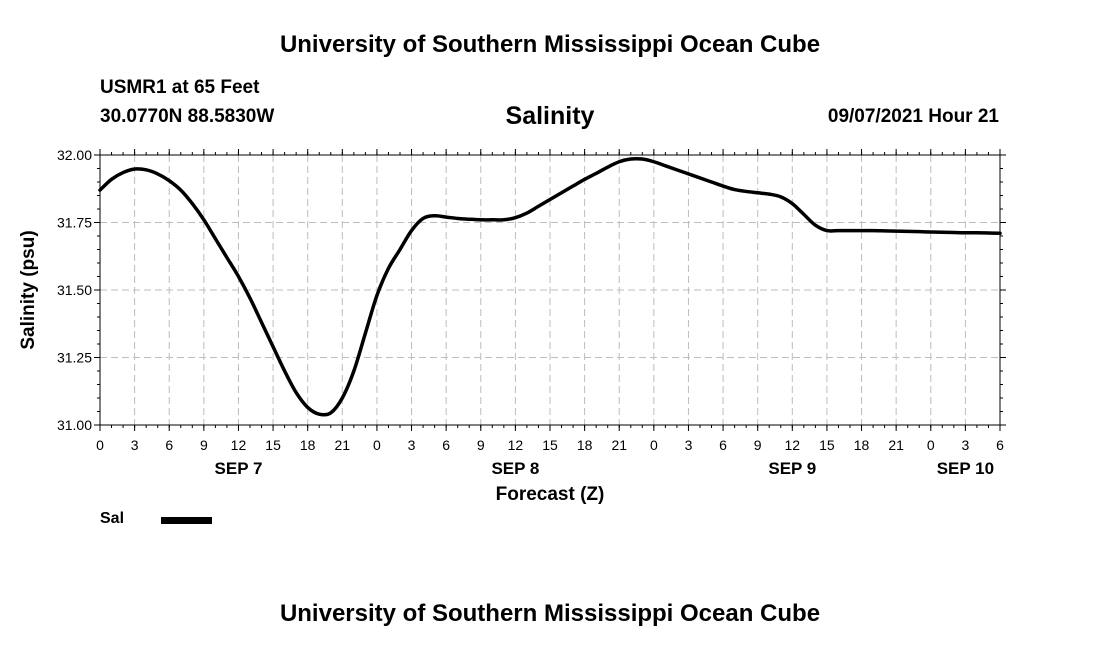 The height and width of the screenshot is (650, 1100). Describe the element at coordinates (550, 116) in the screenshot. I see `chart-title: Salinity` at that location.